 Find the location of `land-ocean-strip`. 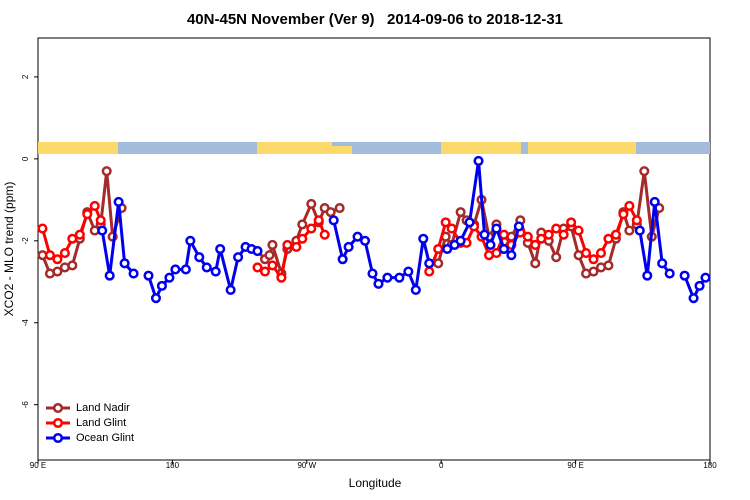

land-ocean-strip is located at coordinates (374, 148).